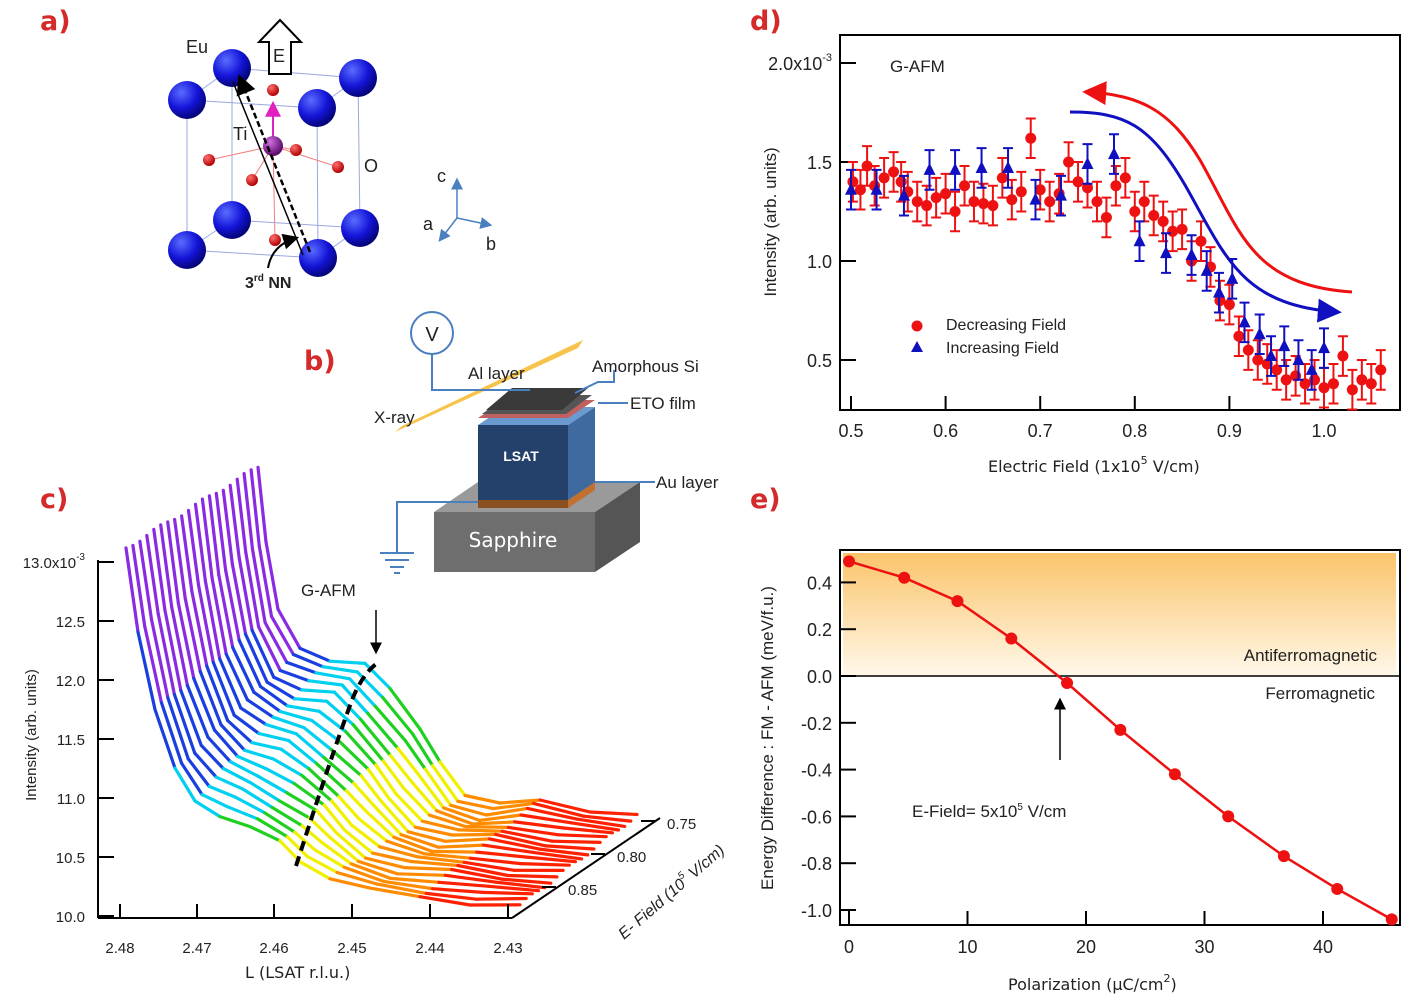 This screenshot has height=1000, width=1413. I want to click on nn-pointer-arrow, so click(283, 251).